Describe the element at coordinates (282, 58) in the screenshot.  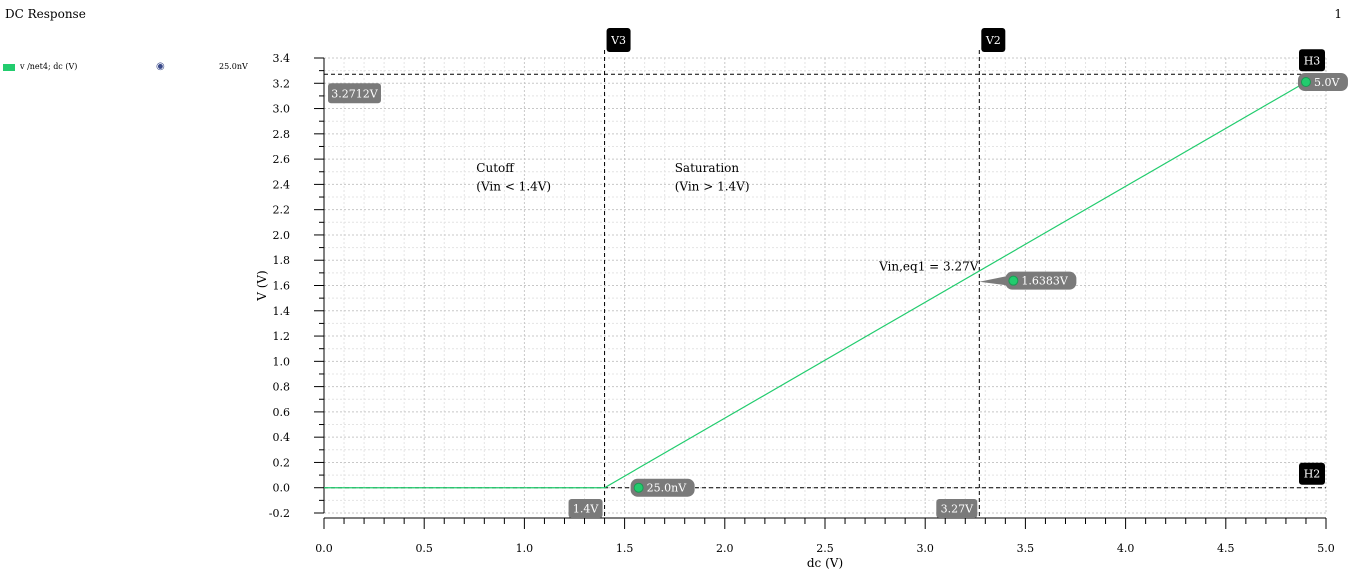
I see `y-tick-label: 3.4` at that location.